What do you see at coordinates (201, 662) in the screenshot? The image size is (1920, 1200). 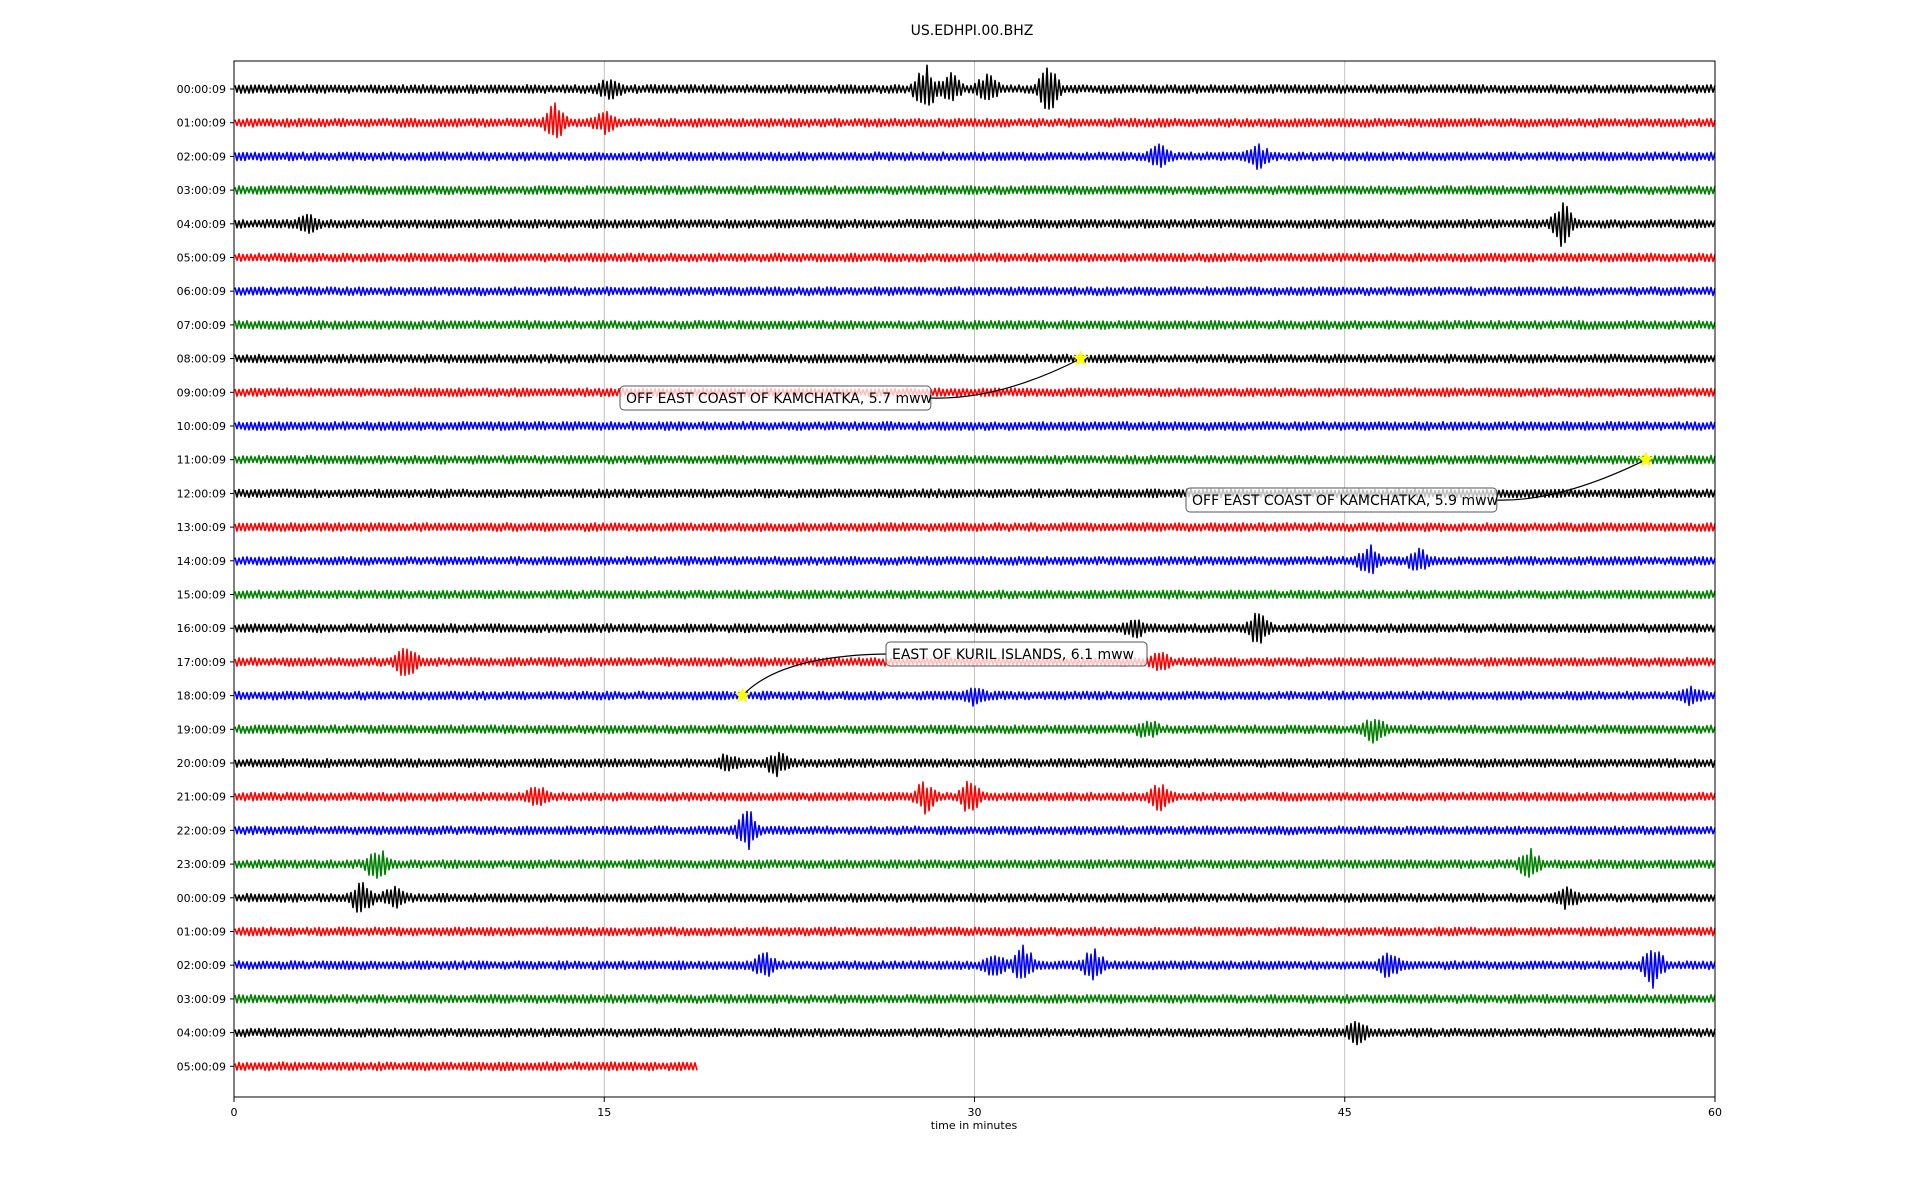 I see `row-label: 17:00:09` at bounding box center [201, 662].